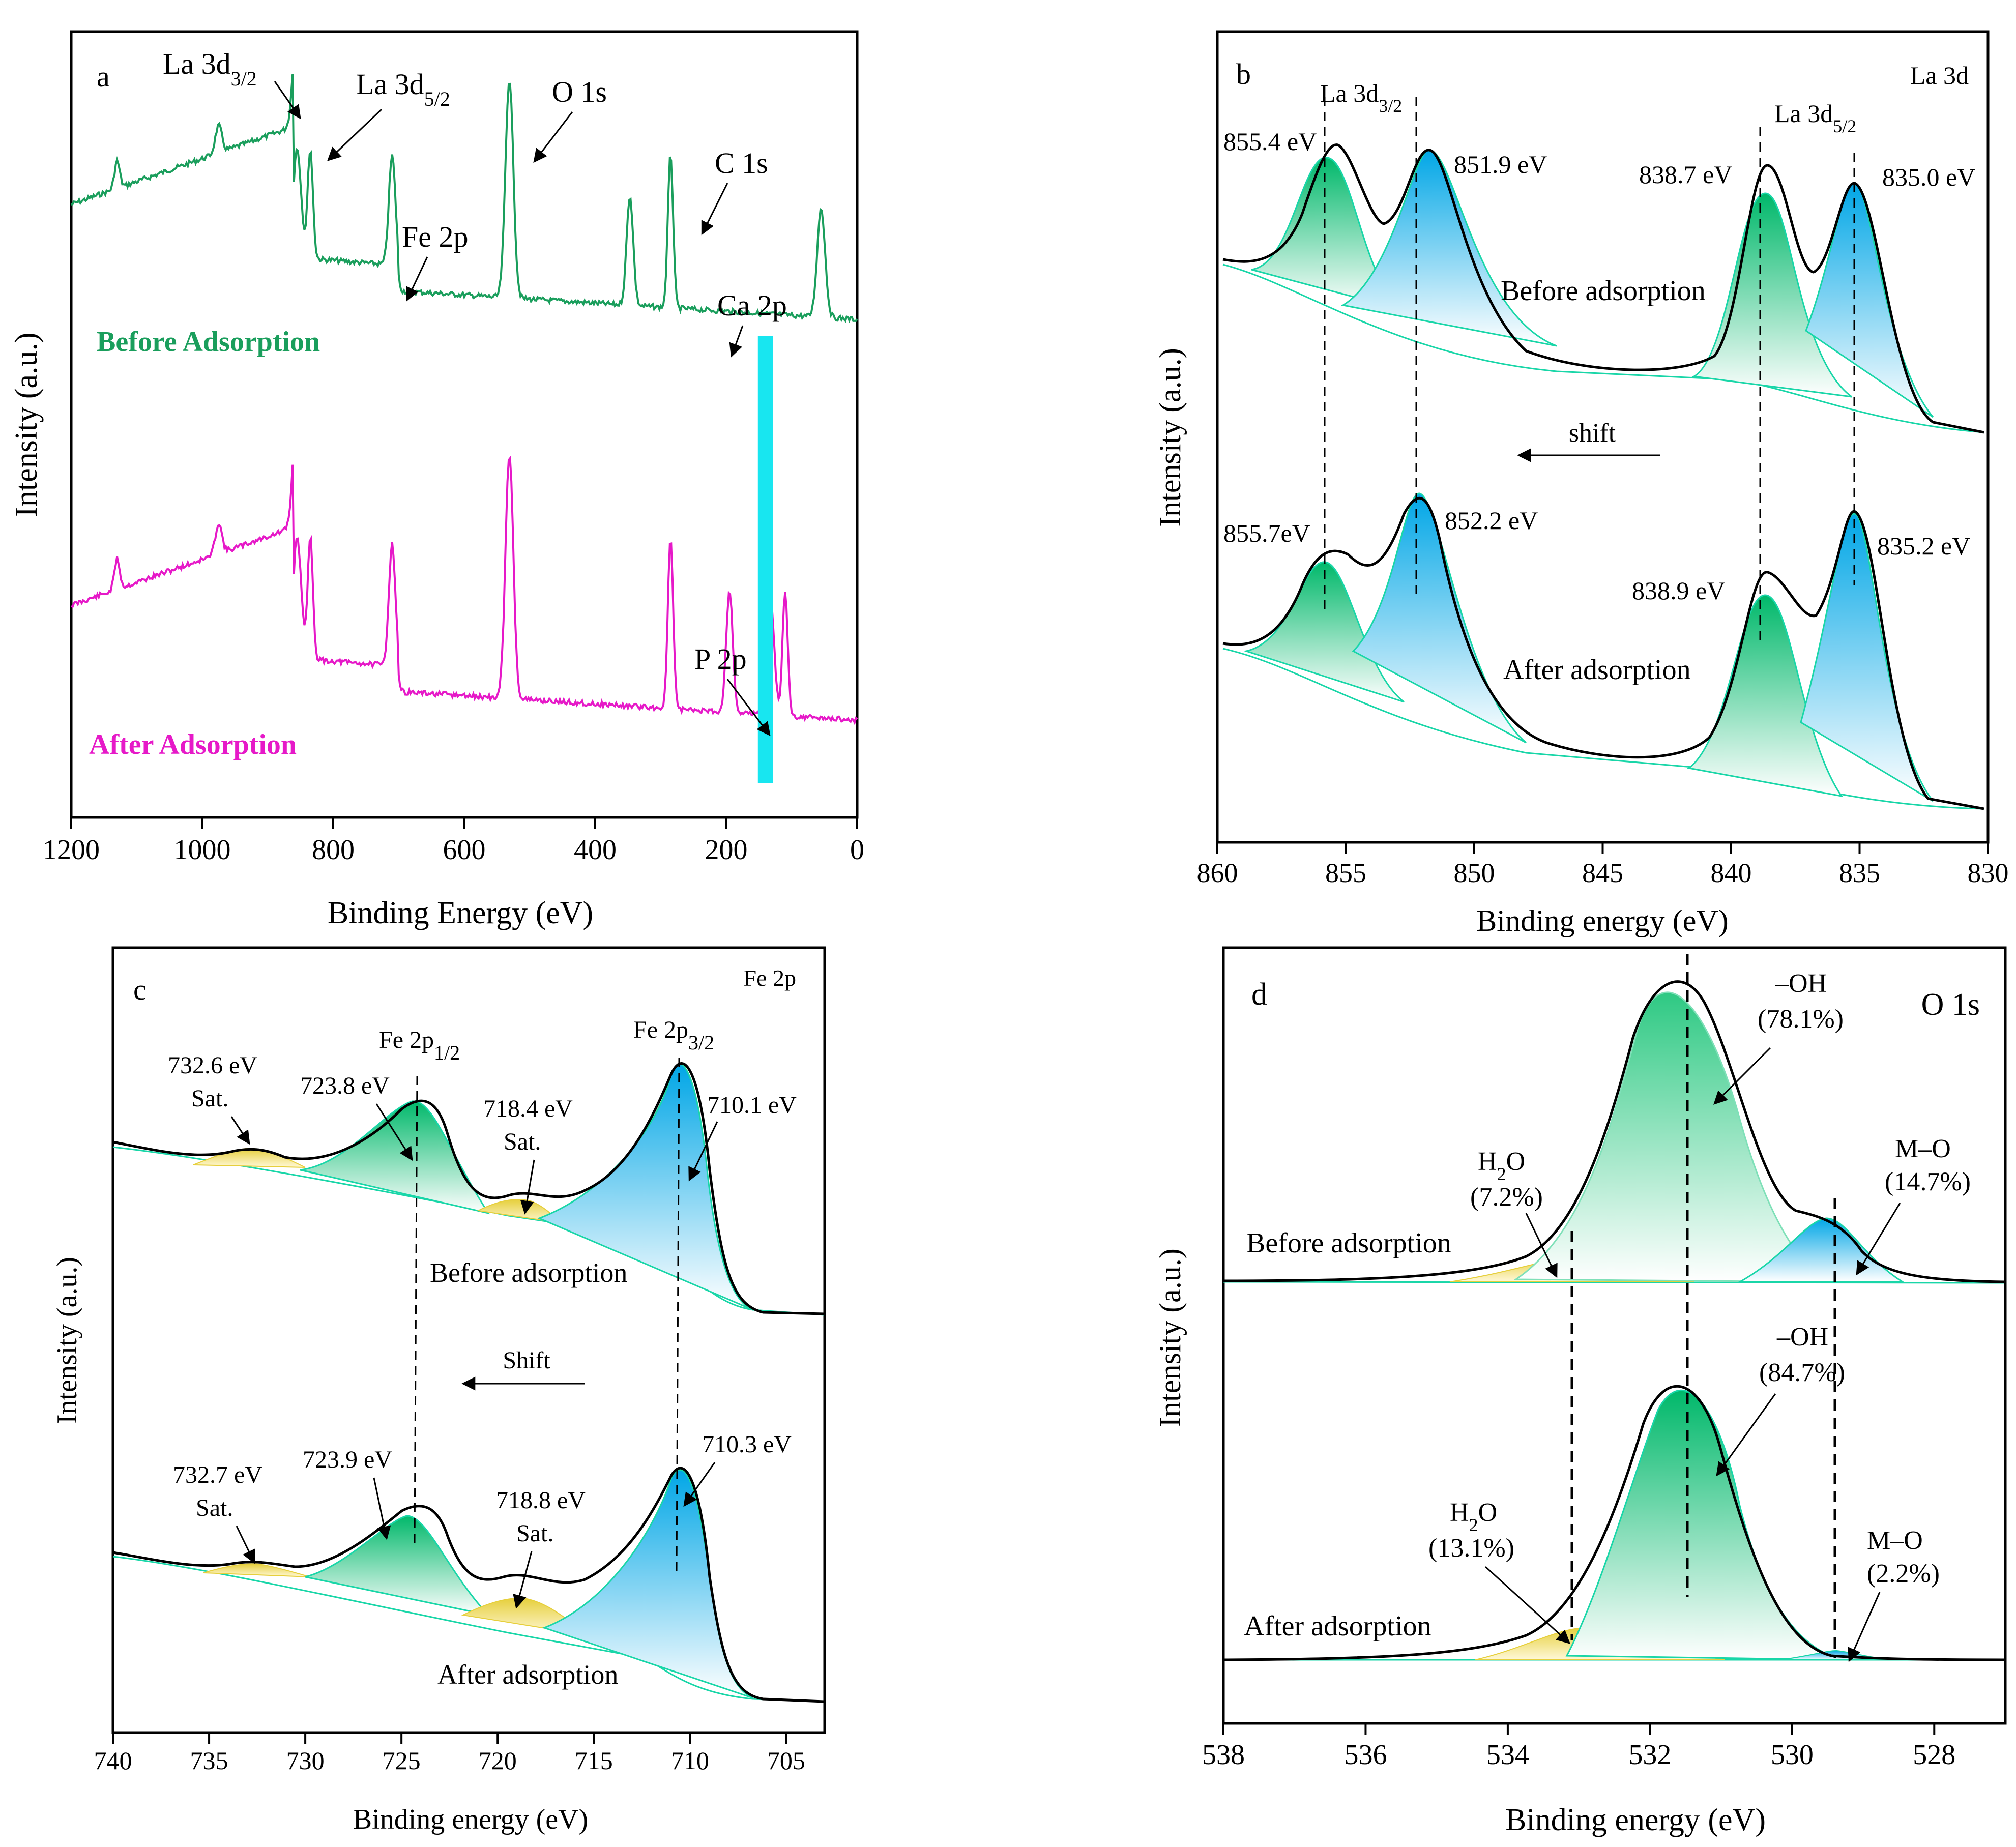 The image size is (2016, 1847). I want to click on x-tick-label: 1200, so click(71, 850).